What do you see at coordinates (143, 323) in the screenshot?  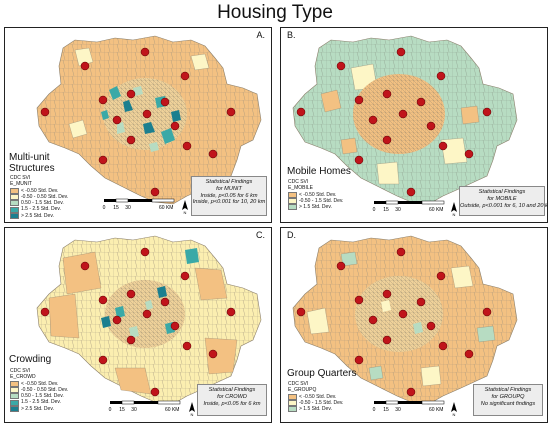 I see `orange-tracts` at bounding box center [143, 323].